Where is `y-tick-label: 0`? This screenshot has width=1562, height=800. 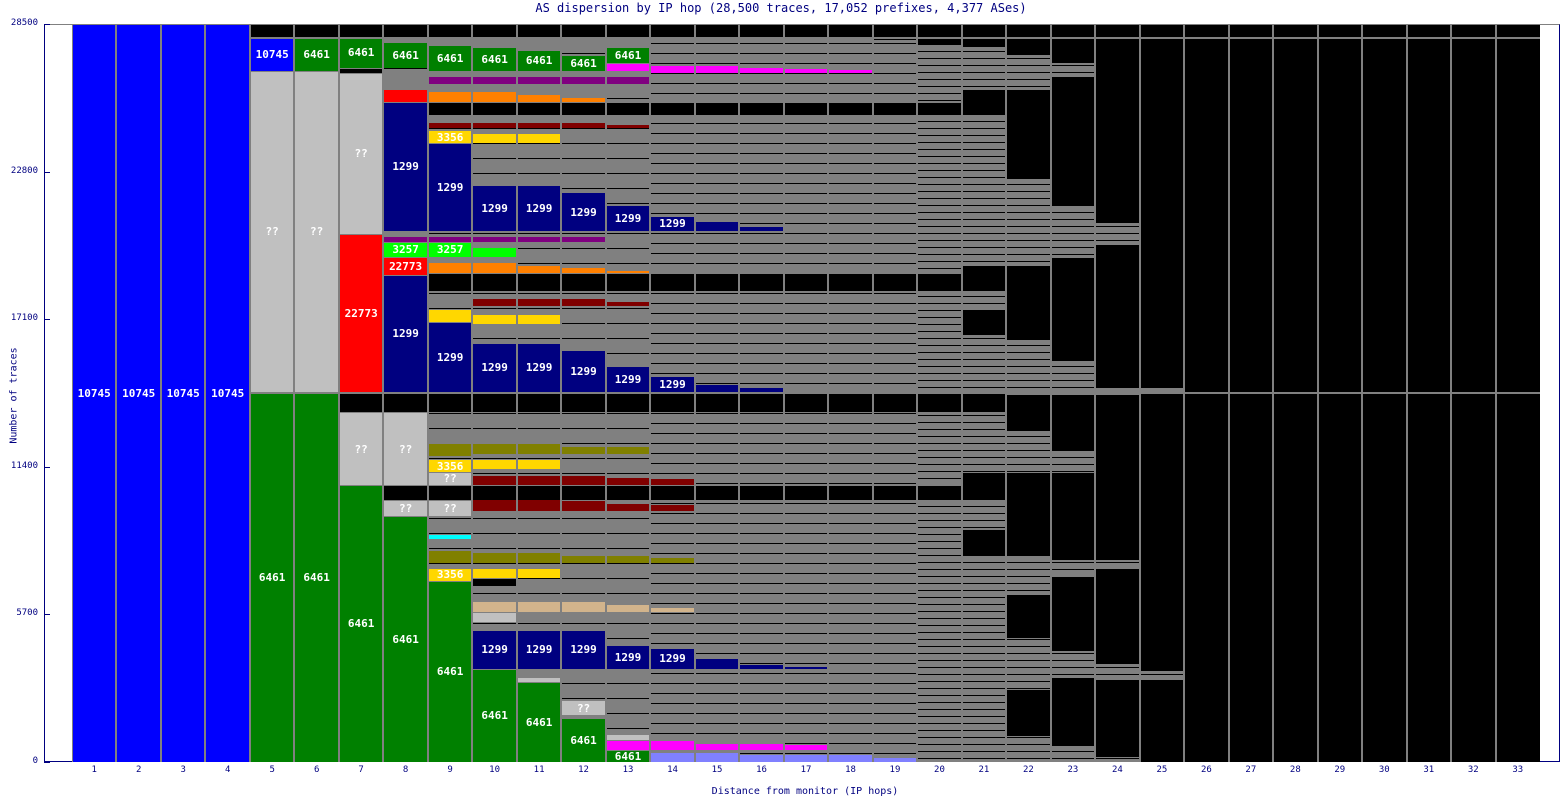
y-tick-label: 0 is located at coordinates (35, 761).